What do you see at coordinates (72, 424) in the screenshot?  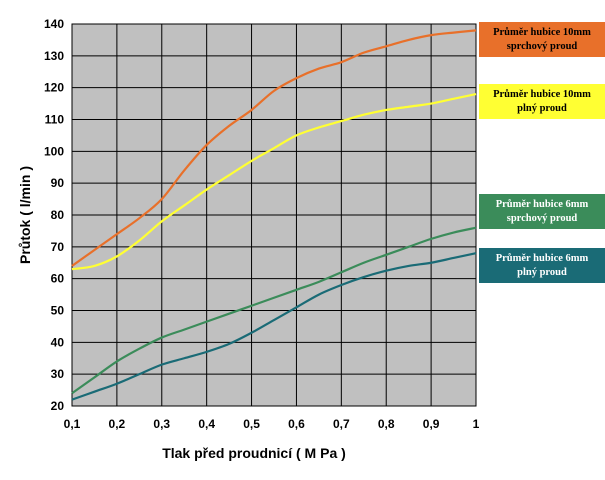 I see `x-tick-label: 0,1` at bounding box center [72, 424].